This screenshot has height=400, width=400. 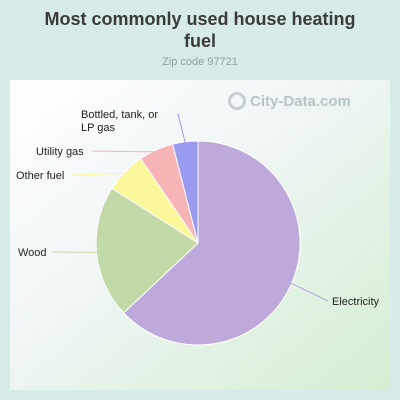 I want to click on chart-subtitle: Zip code 97721, so click(x=200, y=62).